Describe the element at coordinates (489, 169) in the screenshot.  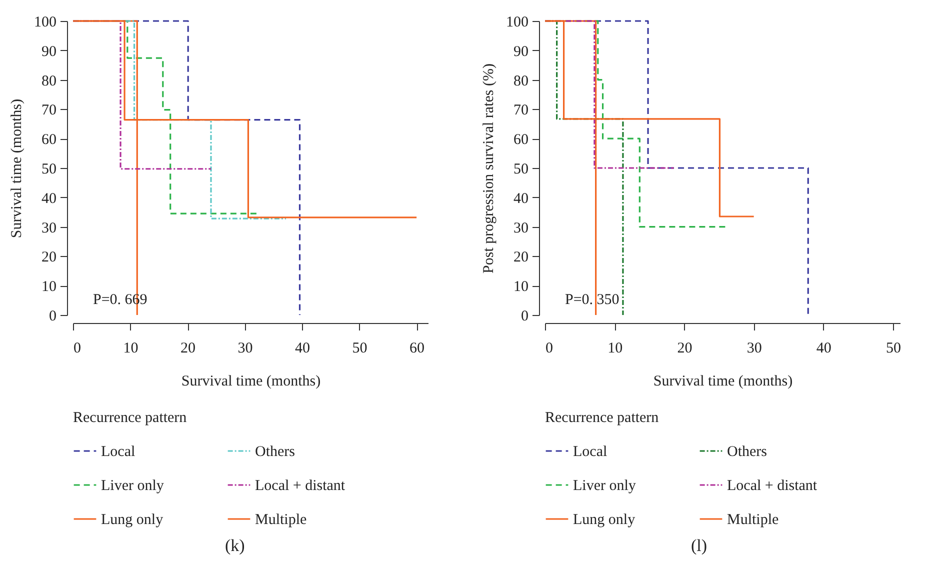
I see `y-axis-title: Post progression survival rates (%)` at that location.